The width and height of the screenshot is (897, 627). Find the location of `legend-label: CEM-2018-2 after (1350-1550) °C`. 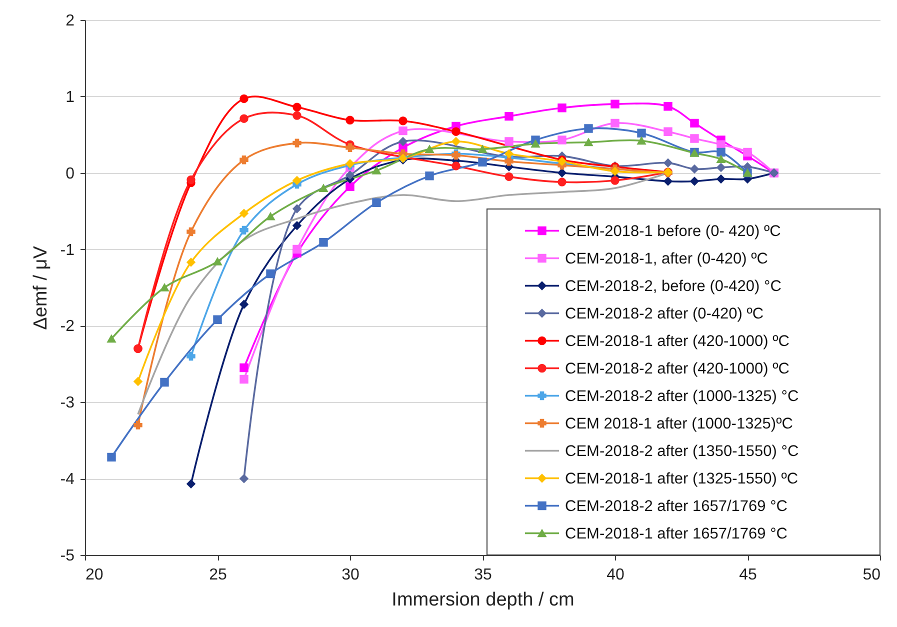

legend-label: CEM-2018-2 after (1350-1550) °C is located at coordinates (682, 451).